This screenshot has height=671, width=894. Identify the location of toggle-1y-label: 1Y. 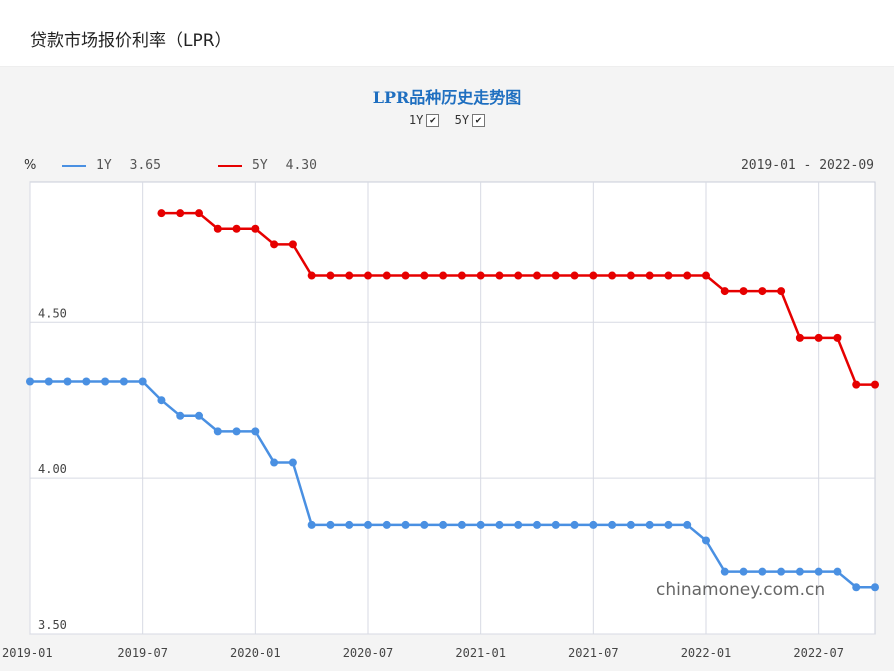
(416, 119).